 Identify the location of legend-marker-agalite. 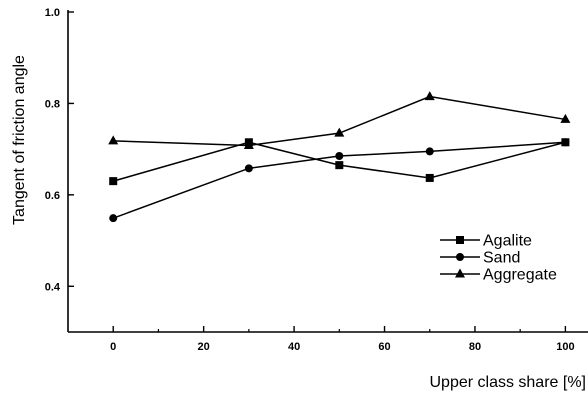
(460, 240).